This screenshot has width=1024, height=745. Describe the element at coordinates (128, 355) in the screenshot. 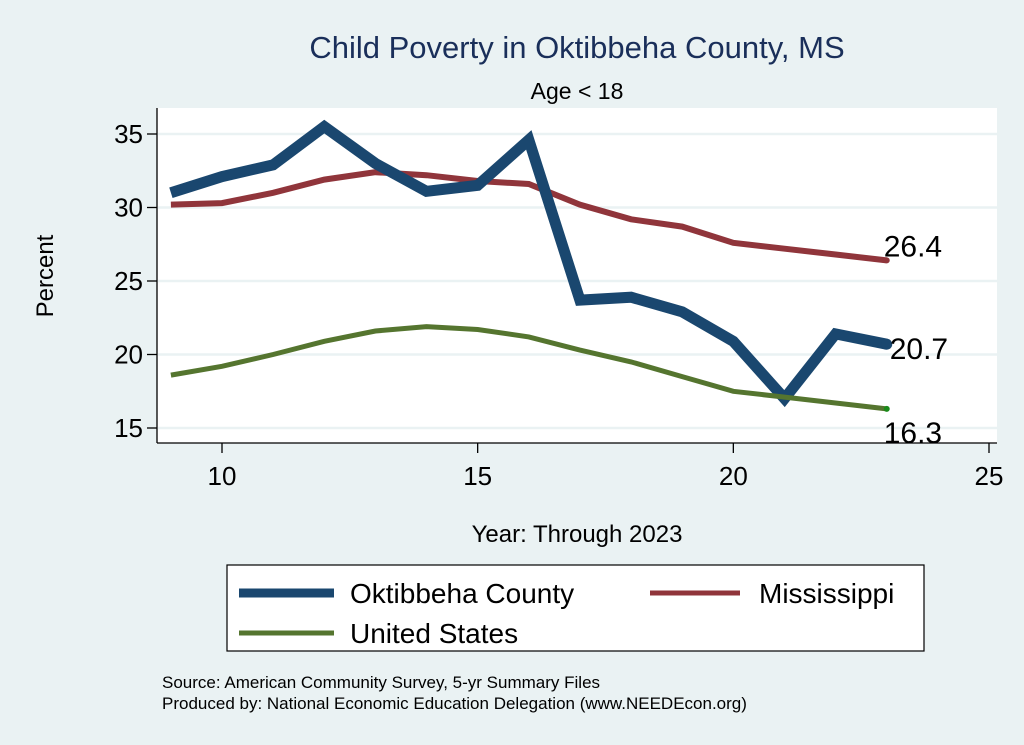

I see `y-tick-label-20: 20` at that location.